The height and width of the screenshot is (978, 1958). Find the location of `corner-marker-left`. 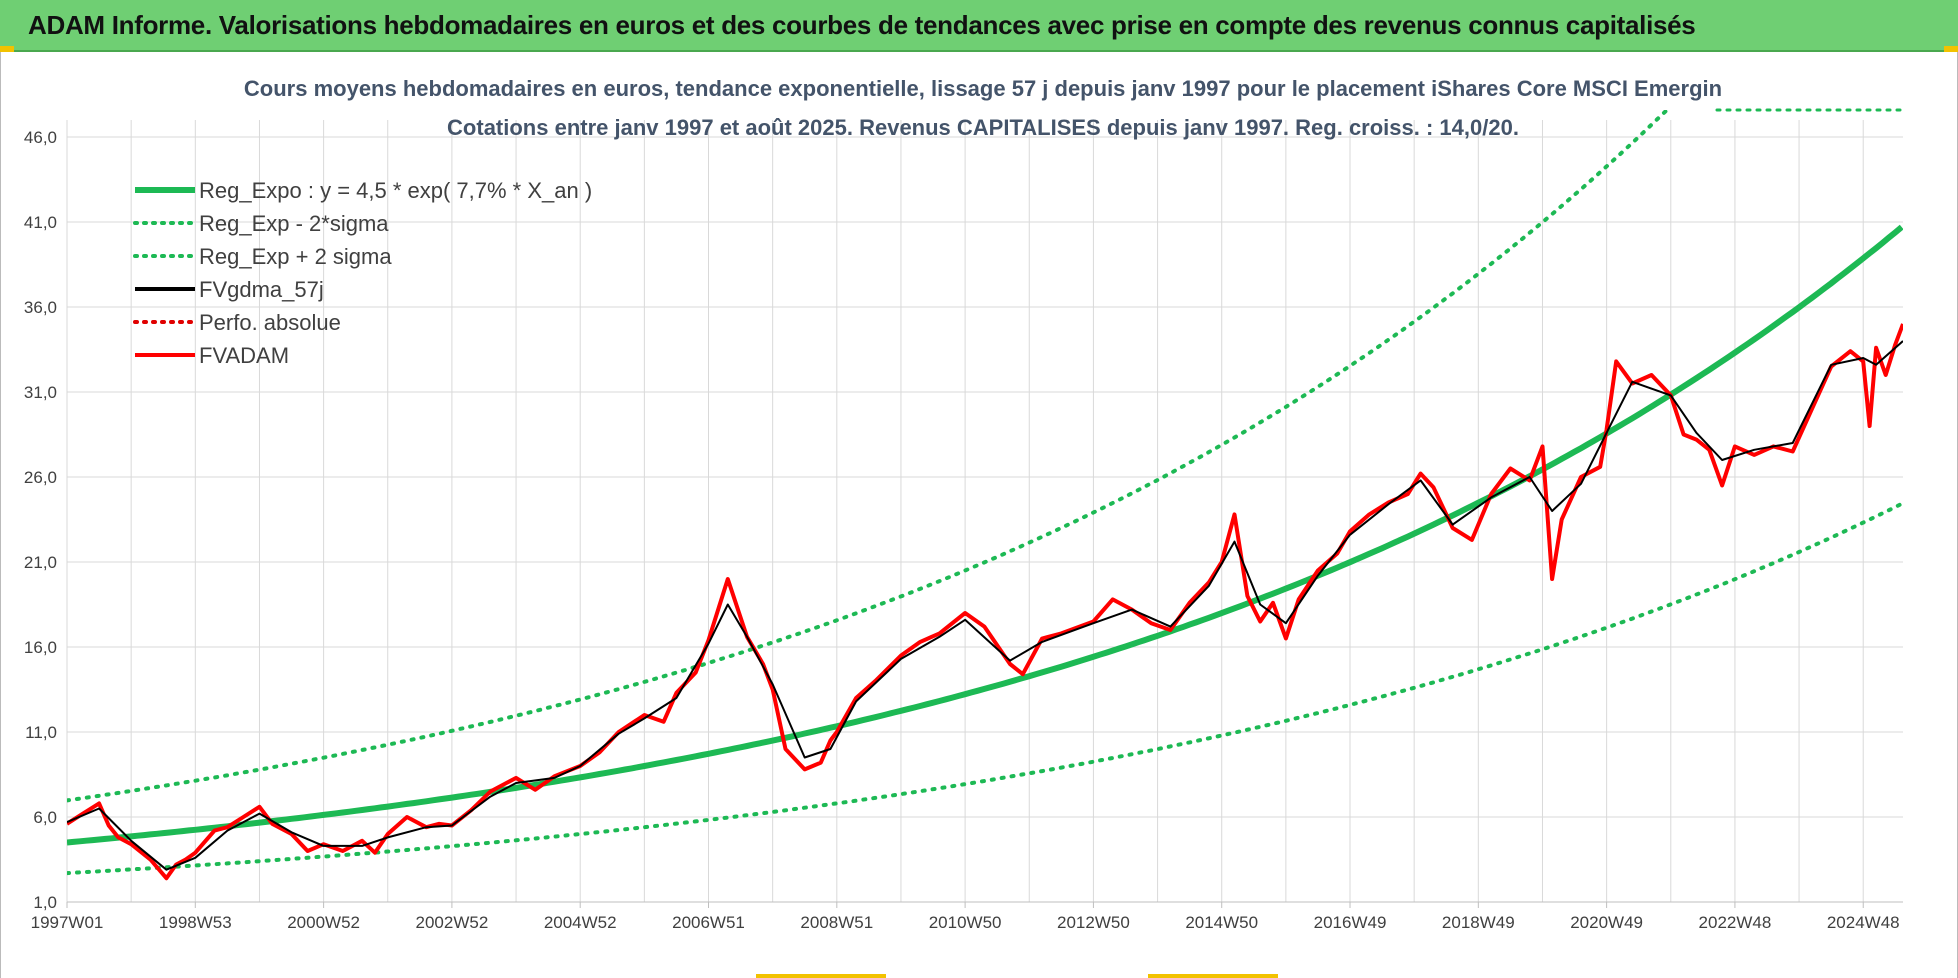

corner-marker-left is located at coordinates (7, 49).